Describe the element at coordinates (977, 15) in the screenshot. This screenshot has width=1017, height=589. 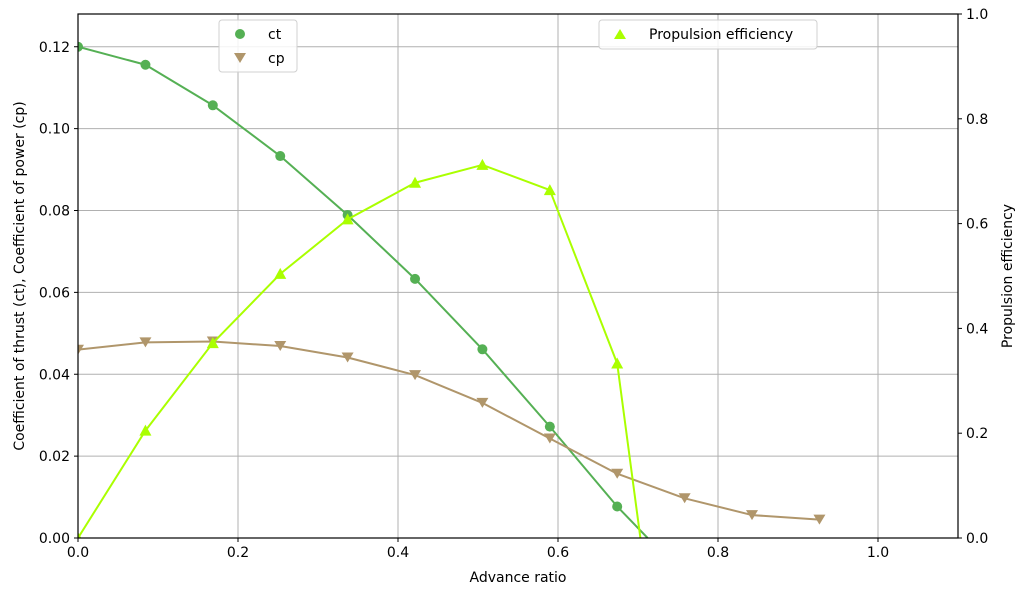
I see `y-right-tick-label: 1.0` at that location.